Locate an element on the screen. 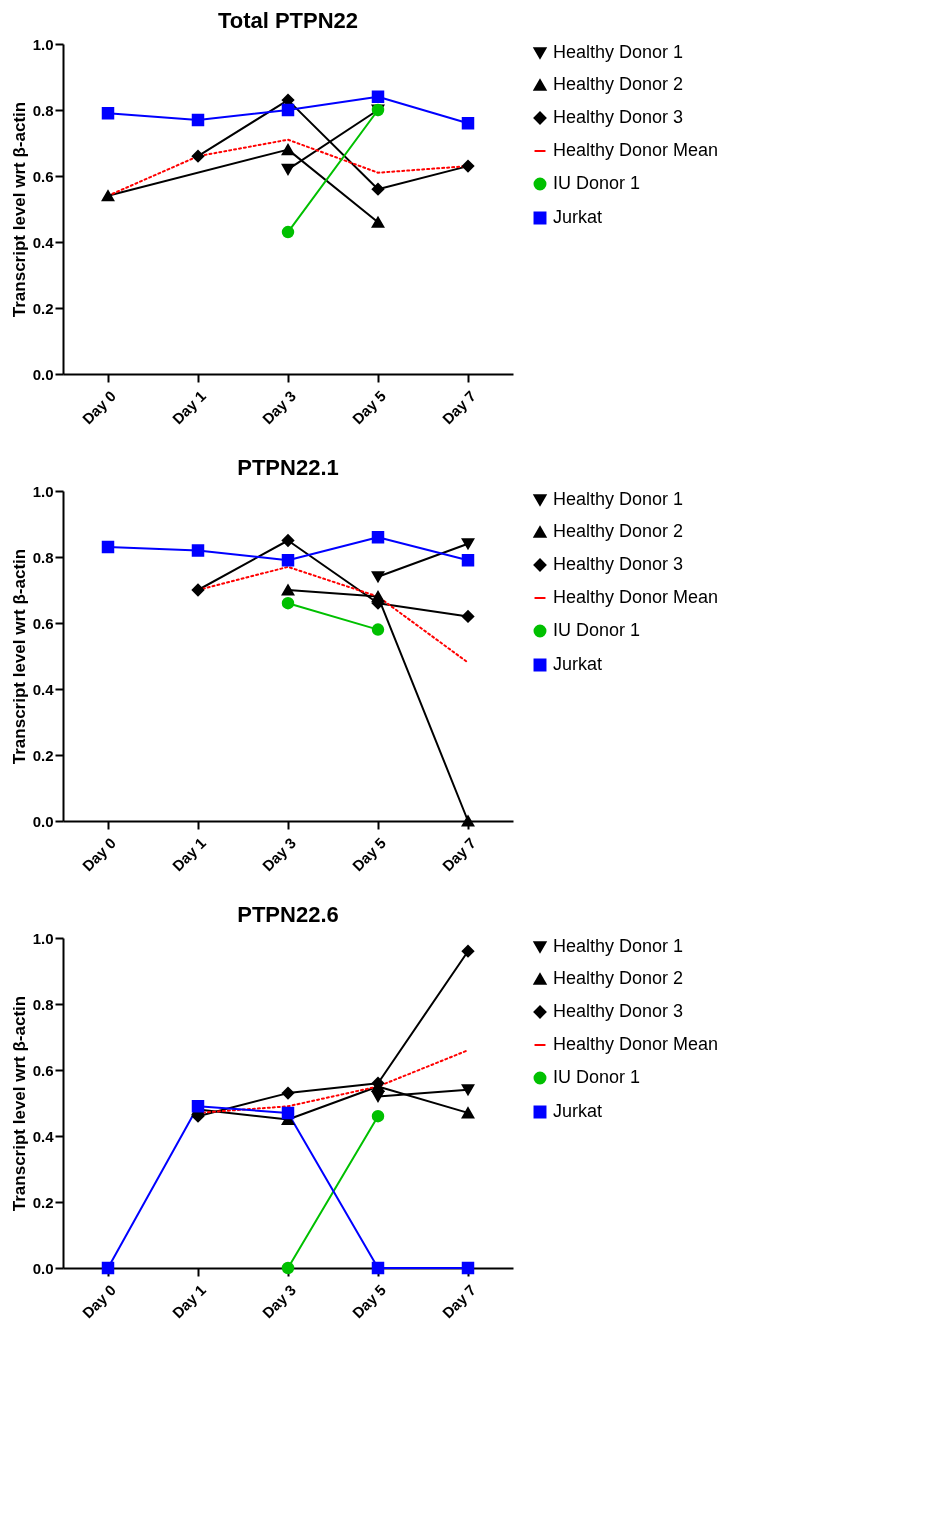 The width and height of the screenshot is (945, 1535). chart-title: PTPN22.1 is located at coordinates (288, 467).